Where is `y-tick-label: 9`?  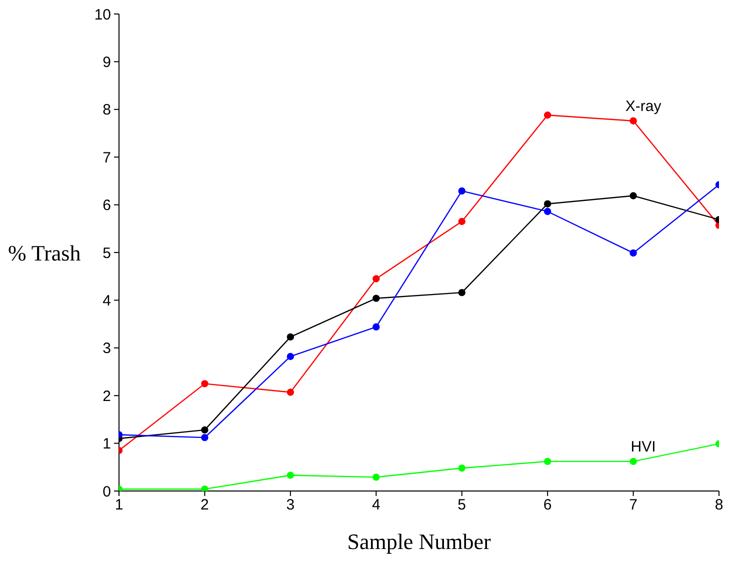
y-tick-label: 9 is located at coordinates (106, 63).